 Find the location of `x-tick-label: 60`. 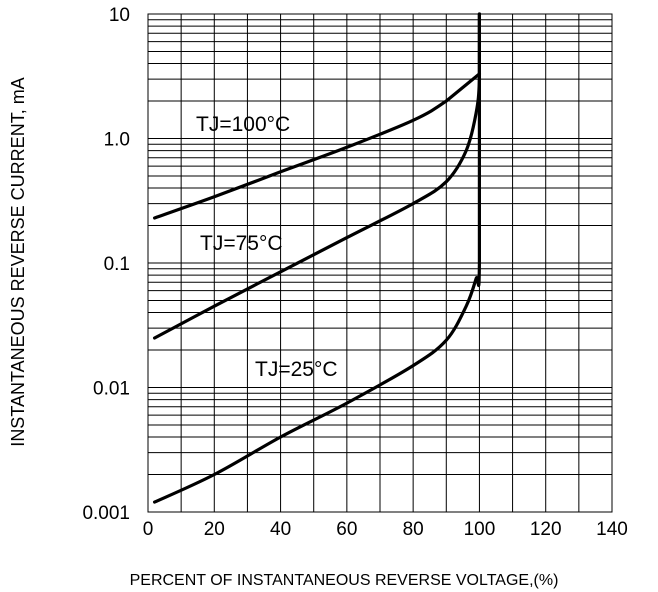

x-tick-label: 60 is located at coordinates (346, 529).